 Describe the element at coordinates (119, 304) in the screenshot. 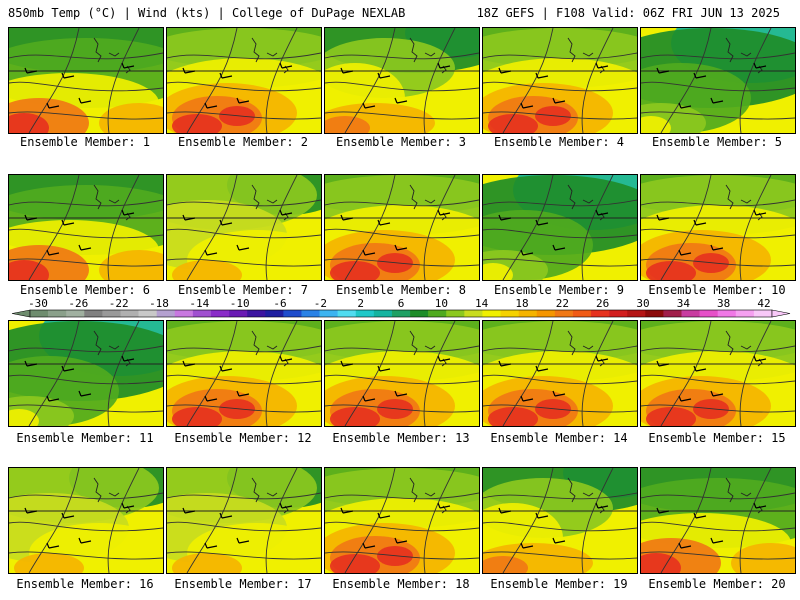

I see `colorbar-tick-label: -22` at that location.